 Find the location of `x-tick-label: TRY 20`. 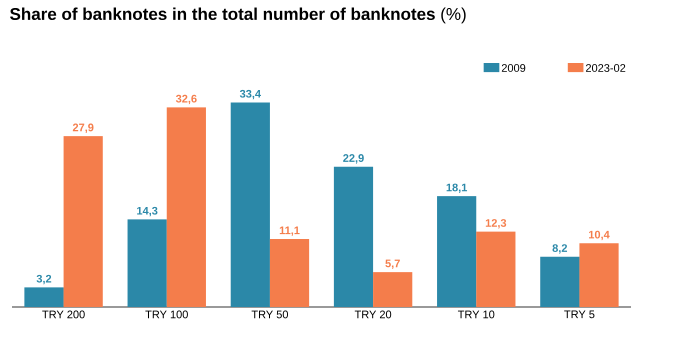

x-tick-label: TRY 20 is located at coordinates (373, 314).